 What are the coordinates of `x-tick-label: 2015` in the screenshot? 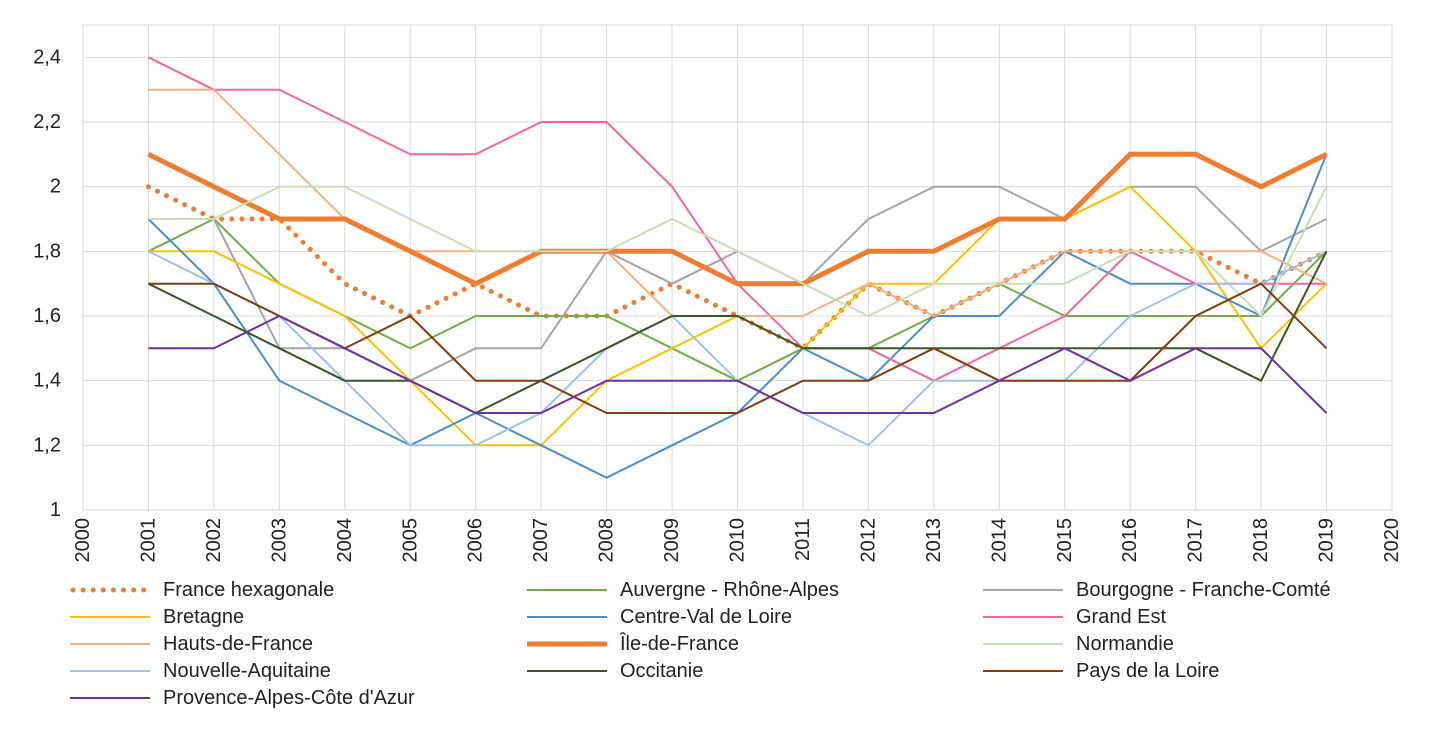 It's located at (1065, 540).